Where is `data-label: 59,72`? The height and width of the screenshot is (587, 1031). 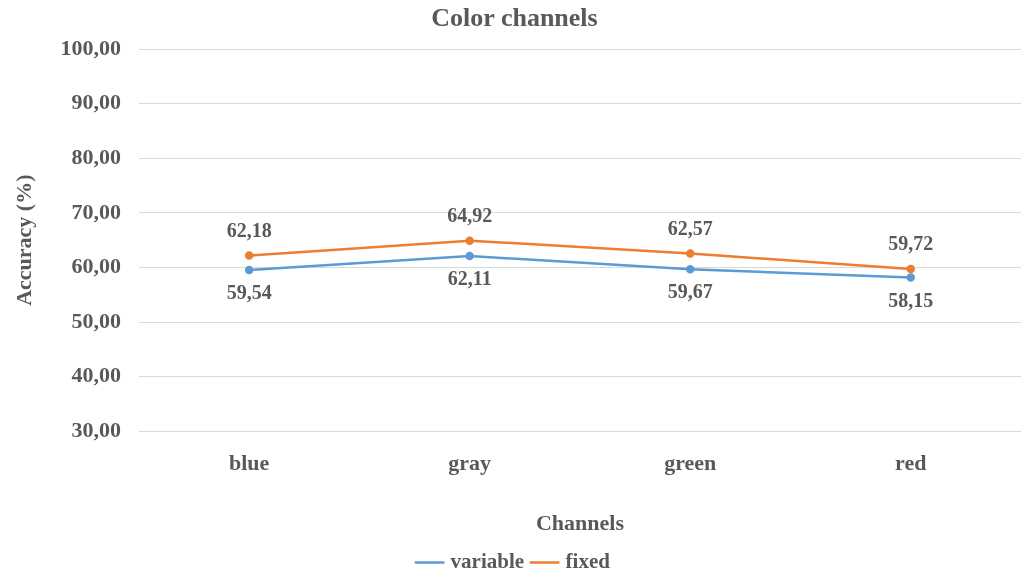
data-label: 59,72 is located at coordinates (911, 243).